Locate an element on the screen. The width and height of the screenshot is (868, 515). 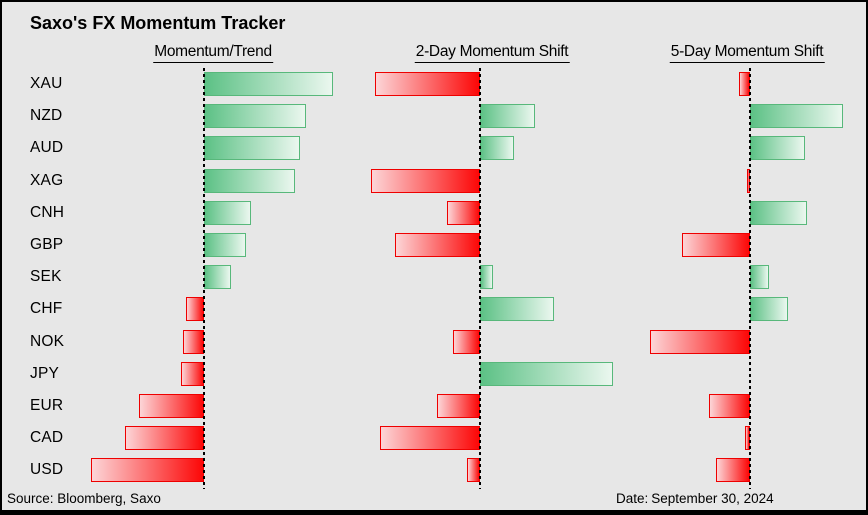
chart-title: Saxo's FX Momentum Tracker is located at coordinates (158, 23).